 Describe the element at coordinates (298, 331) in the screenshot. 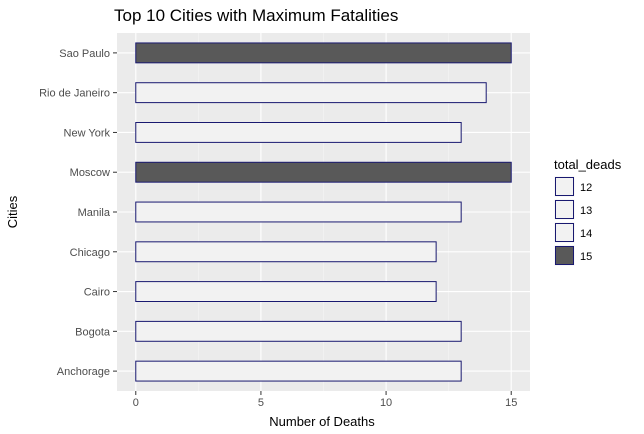

I see `bar-bogota` at that location.